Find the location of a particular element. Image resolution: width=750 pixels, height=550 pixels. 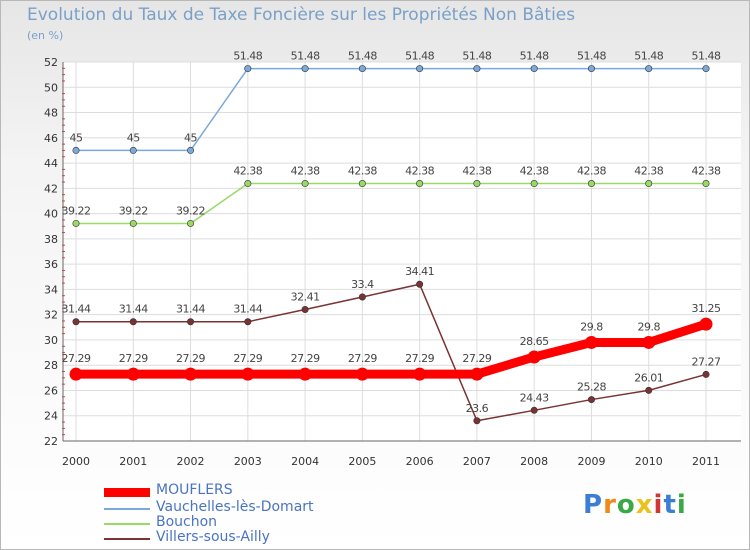

legend-label: Villers-sous-Ailly is located at coordinates (213, 537).